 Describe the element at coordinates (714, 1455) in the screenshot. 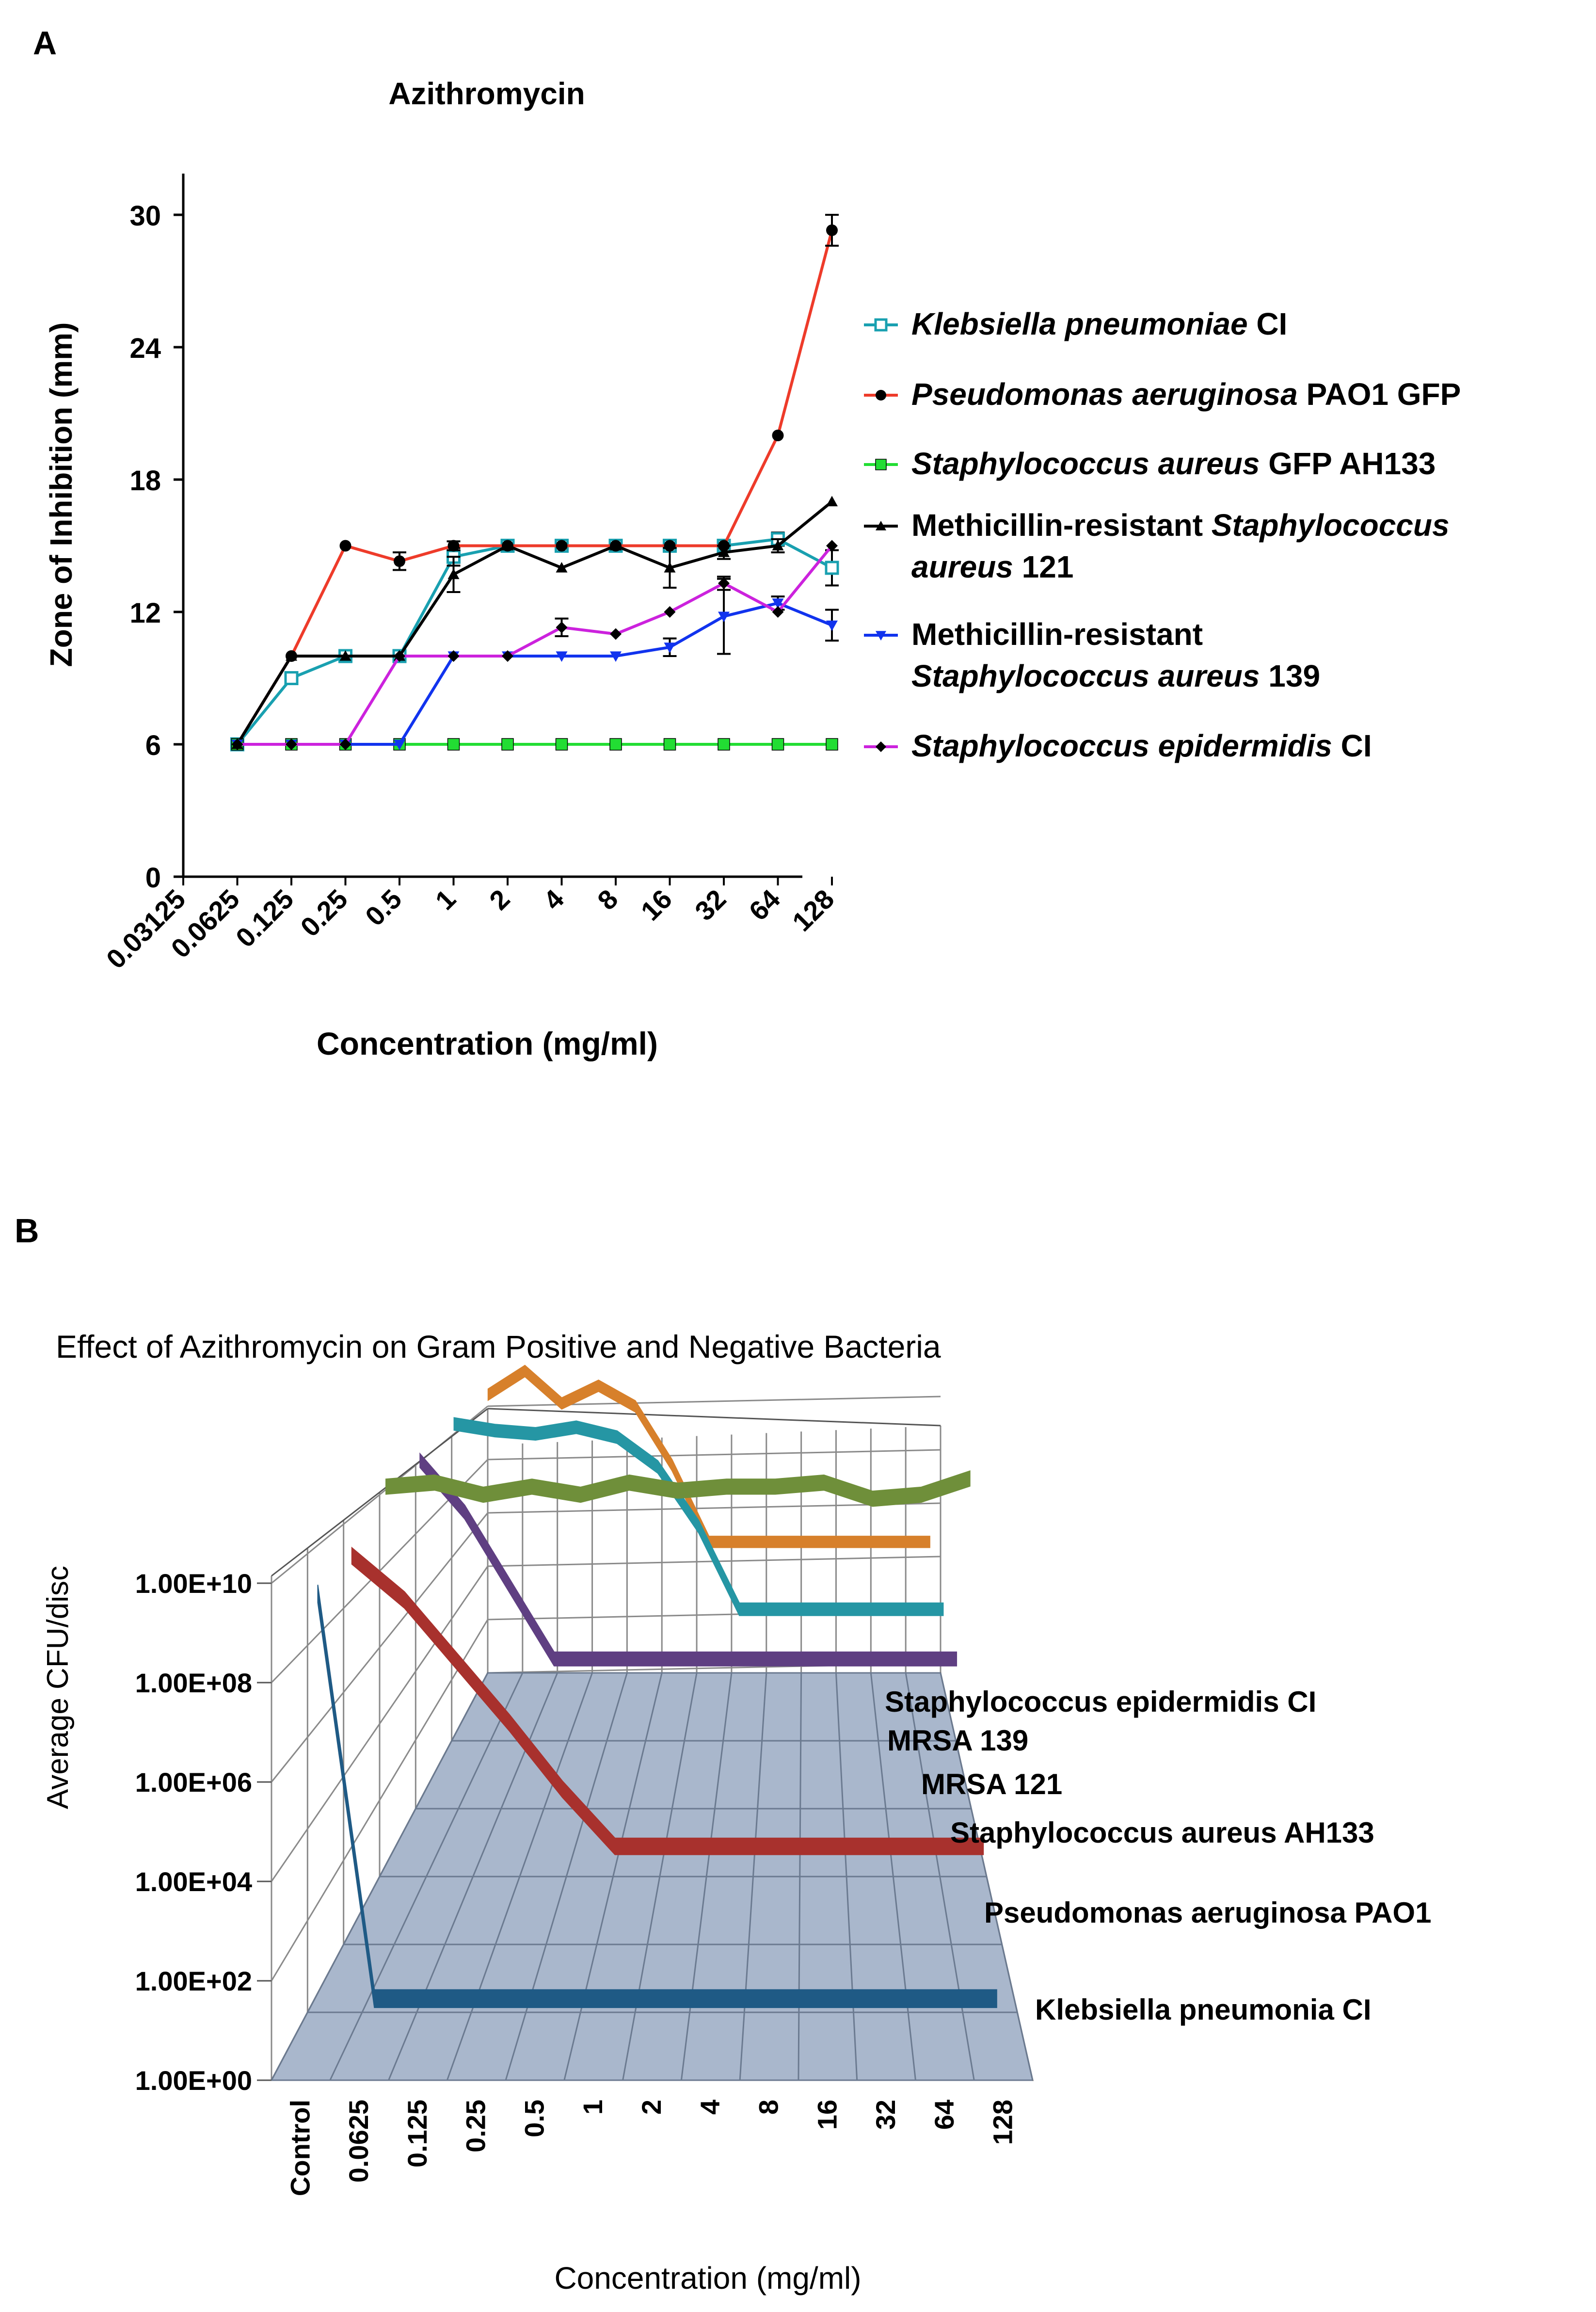

I see `chart-b-back-grid-h` at that location.